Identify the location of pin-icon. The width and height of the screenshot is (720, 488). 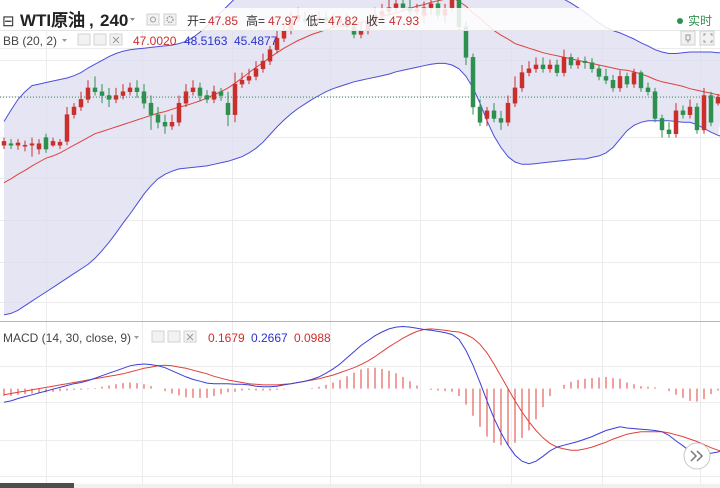
(688, 38).